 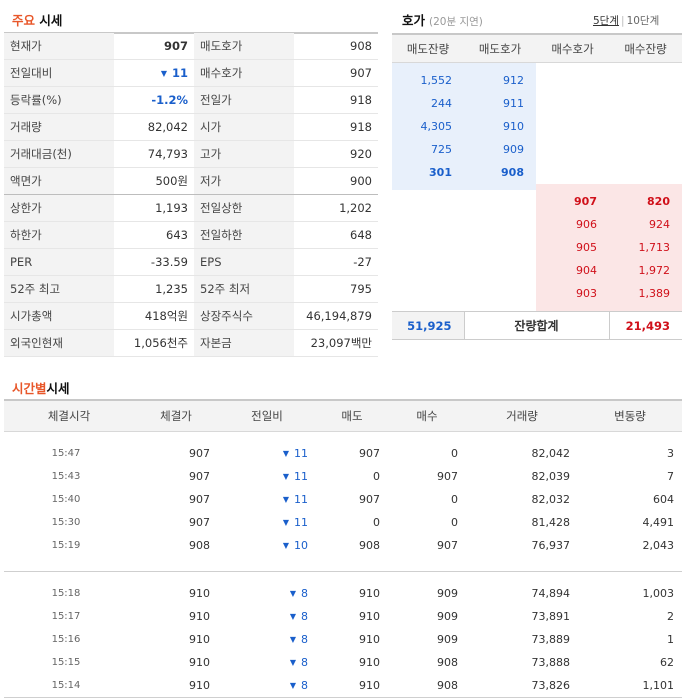 I want to click on trade-sell: 0, so click(x=376, y=522).